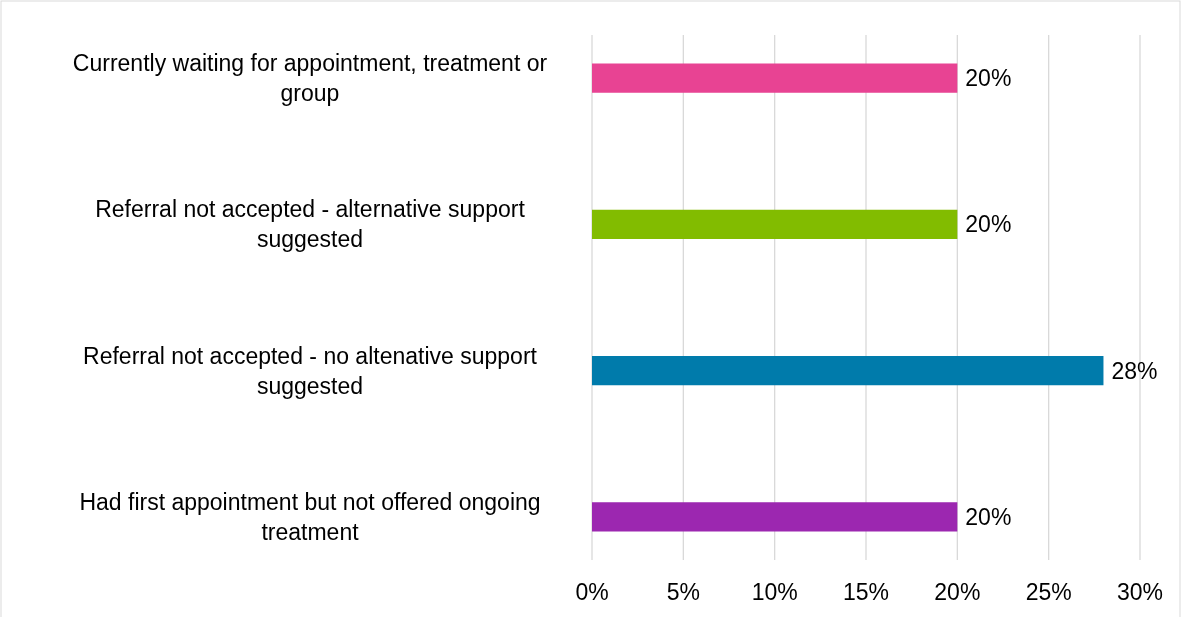  Describe the element at coordinates (1048, 592) in the screenshot. I see `x-tick-label: 25%` at that location.